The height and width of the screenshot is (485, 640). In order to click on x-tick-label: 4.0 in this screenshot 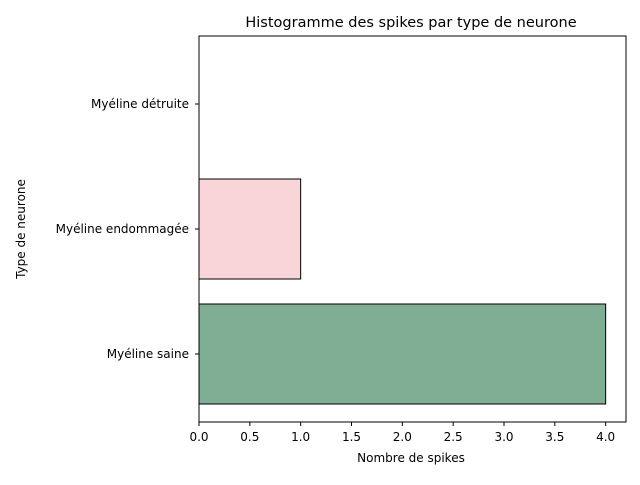, I will do `click(605, 437)`.